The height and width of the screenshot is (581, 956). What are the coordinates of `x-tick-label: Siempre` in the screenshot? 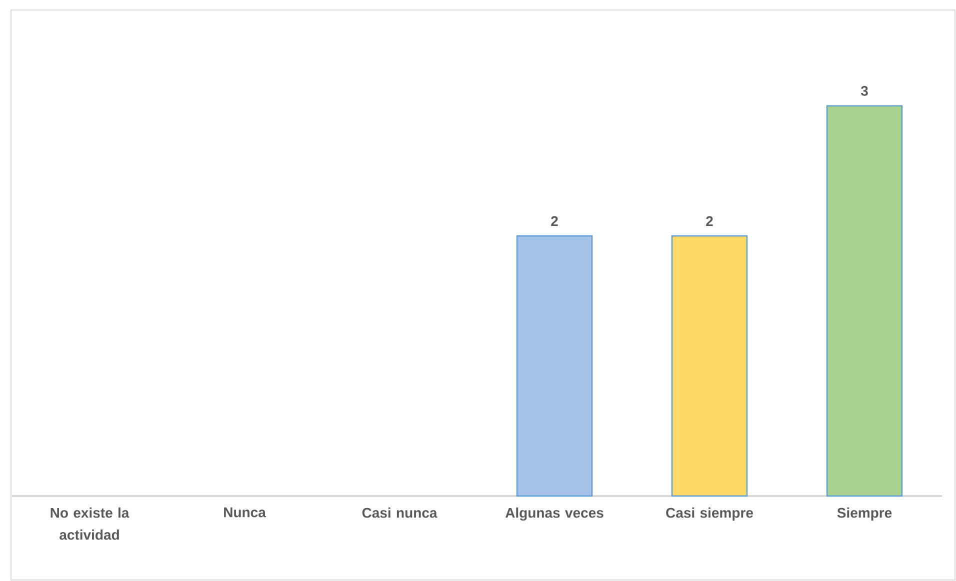 It's located at (864, 514).